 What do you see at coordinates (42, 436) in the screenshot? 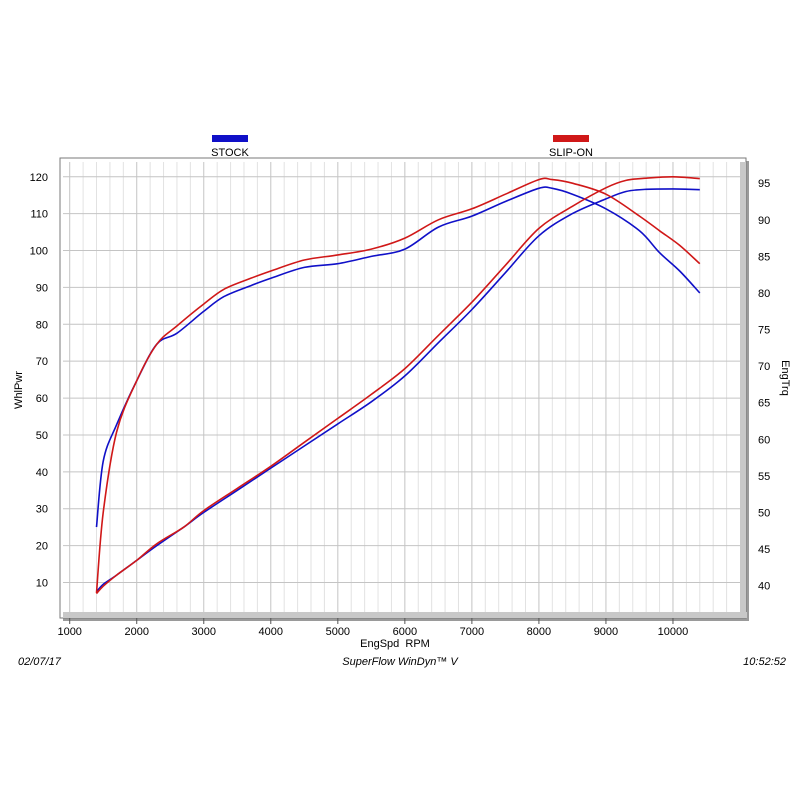
I see `y-tick-label: 50` at bounding box center [42, 436].